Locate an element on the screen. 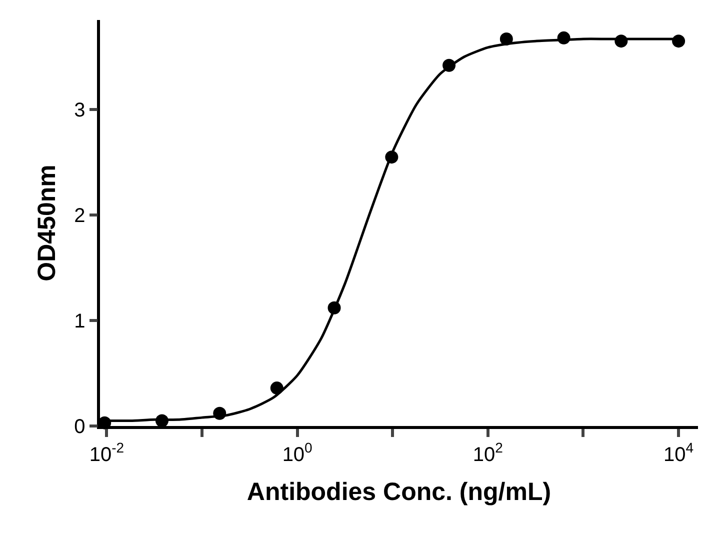  x-tick-label: 10$^{4}$ is located at coordinates (679, 452).